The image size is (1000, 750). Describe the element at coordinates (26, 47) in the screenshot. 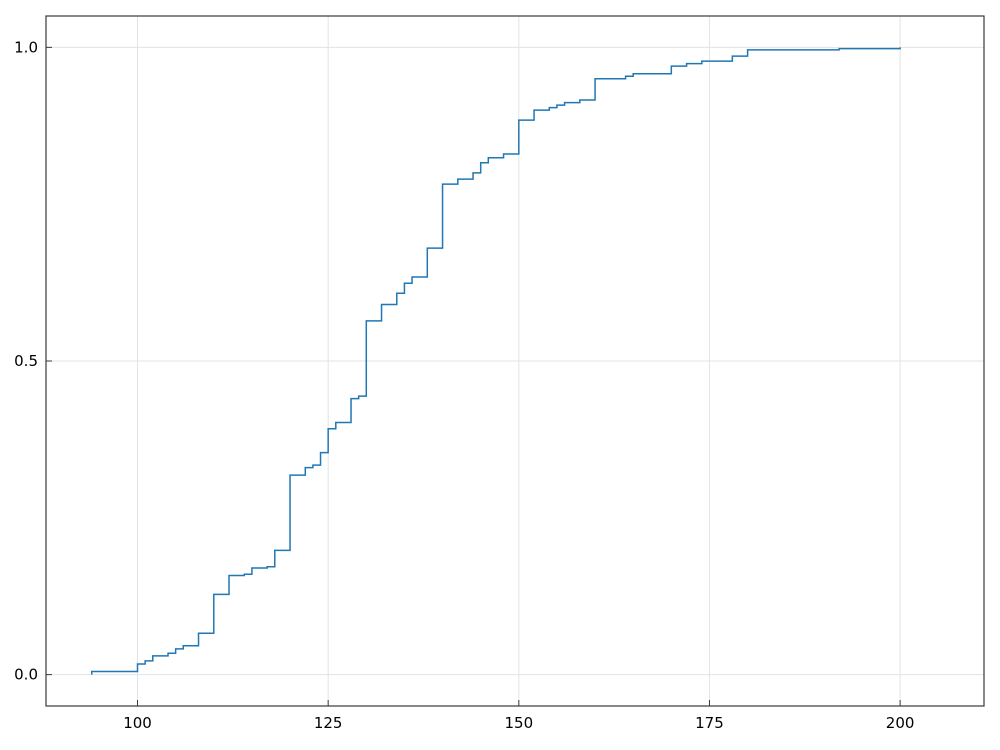

I see `y-tick-label: 1.0` at that location.